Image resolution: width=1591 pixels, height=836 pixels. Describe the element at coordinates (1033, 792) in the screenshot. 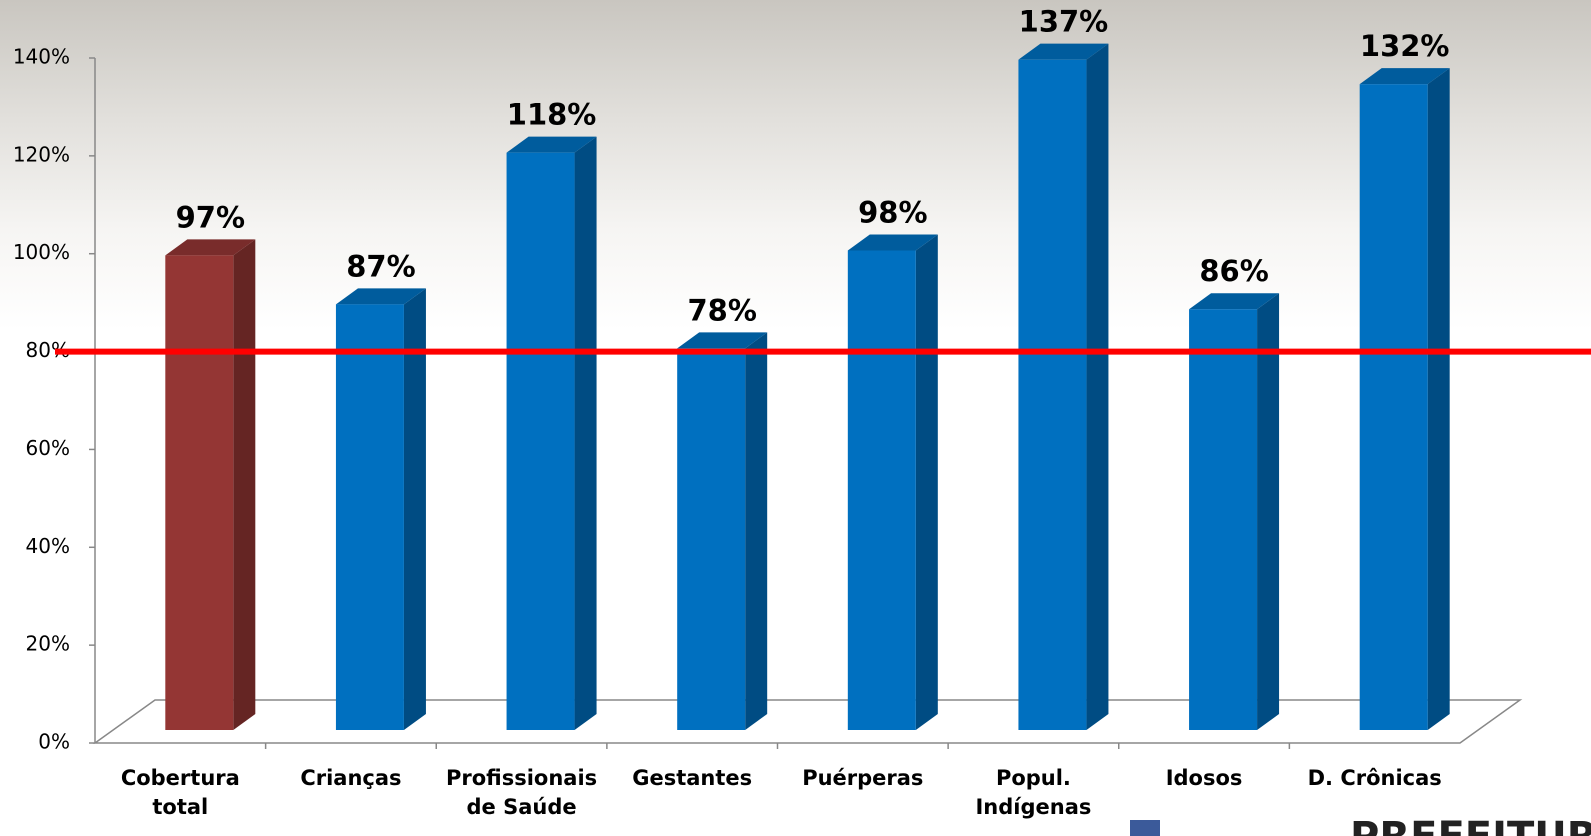

I see `x-tick-label: Popul. Indígenas` at that location.